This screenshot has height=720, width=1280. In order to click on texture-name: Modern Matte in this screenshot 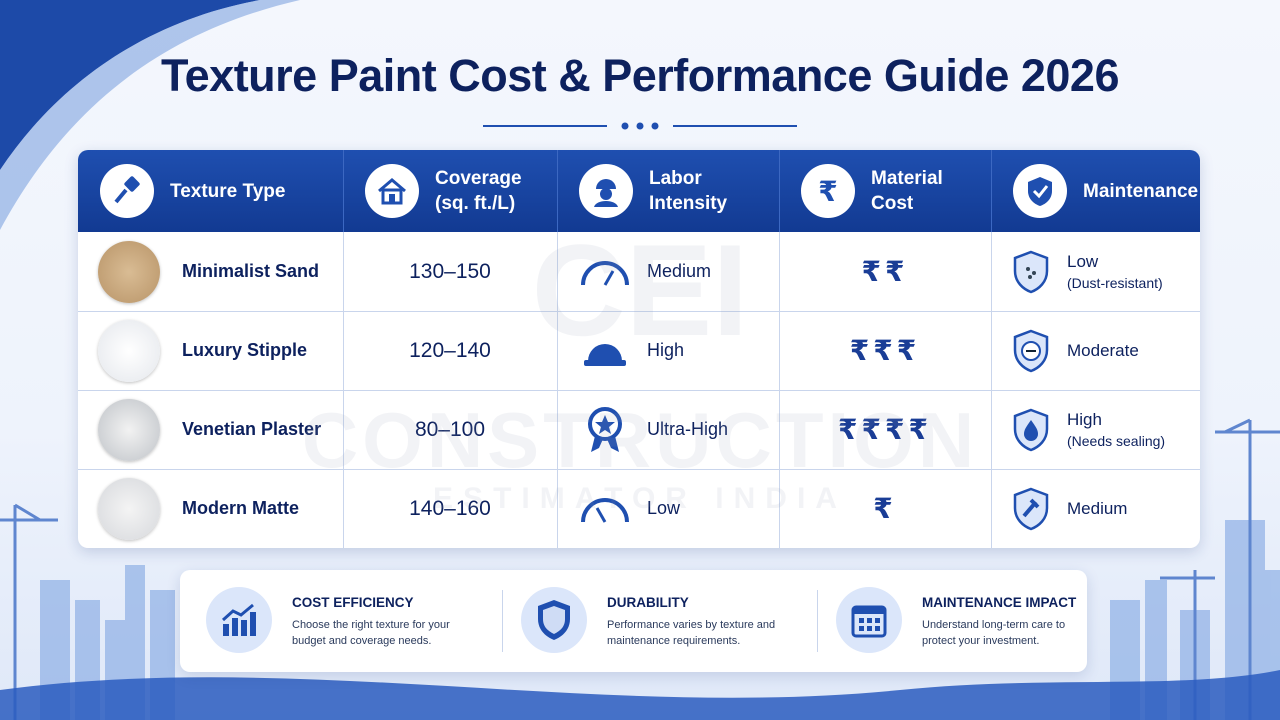, I will do `click(240, 508)`.